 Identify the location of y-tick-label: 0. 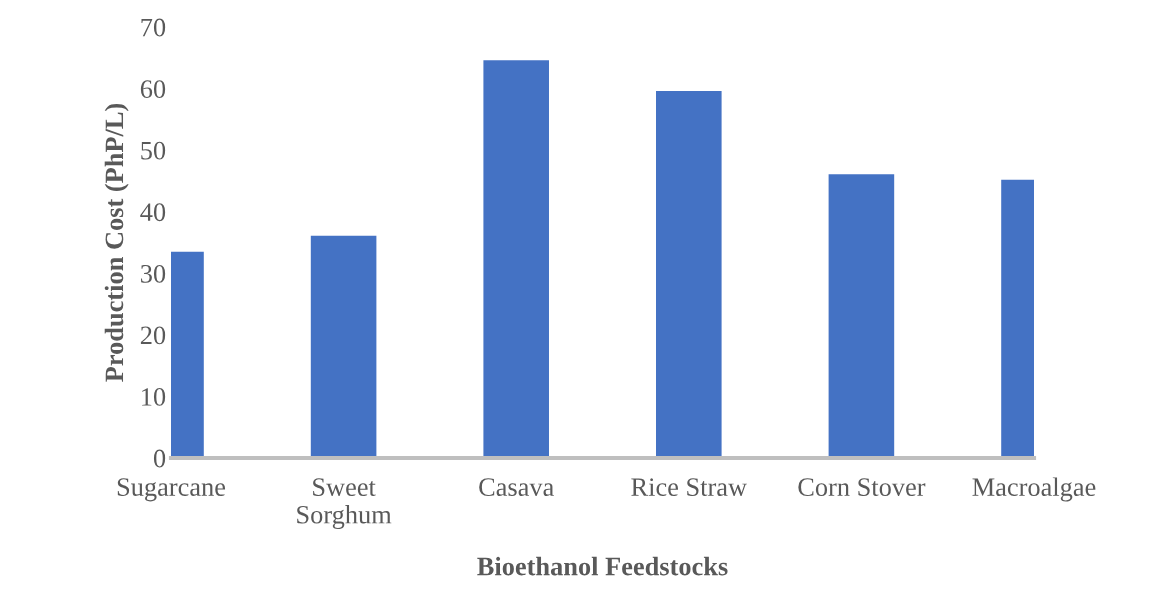
(159, 458).